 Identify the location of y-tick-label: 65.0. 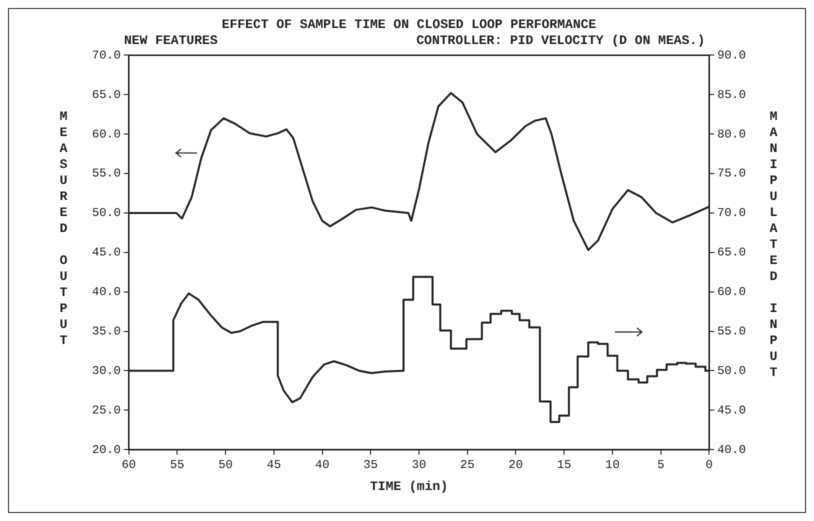
(106, 95).